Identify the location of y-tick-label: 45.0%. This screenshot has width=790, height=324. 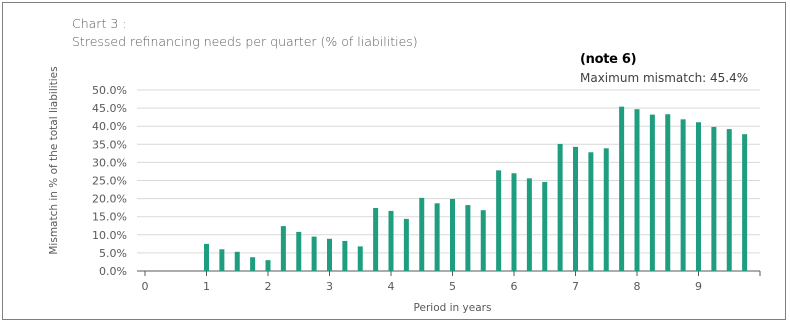
(109, 108).